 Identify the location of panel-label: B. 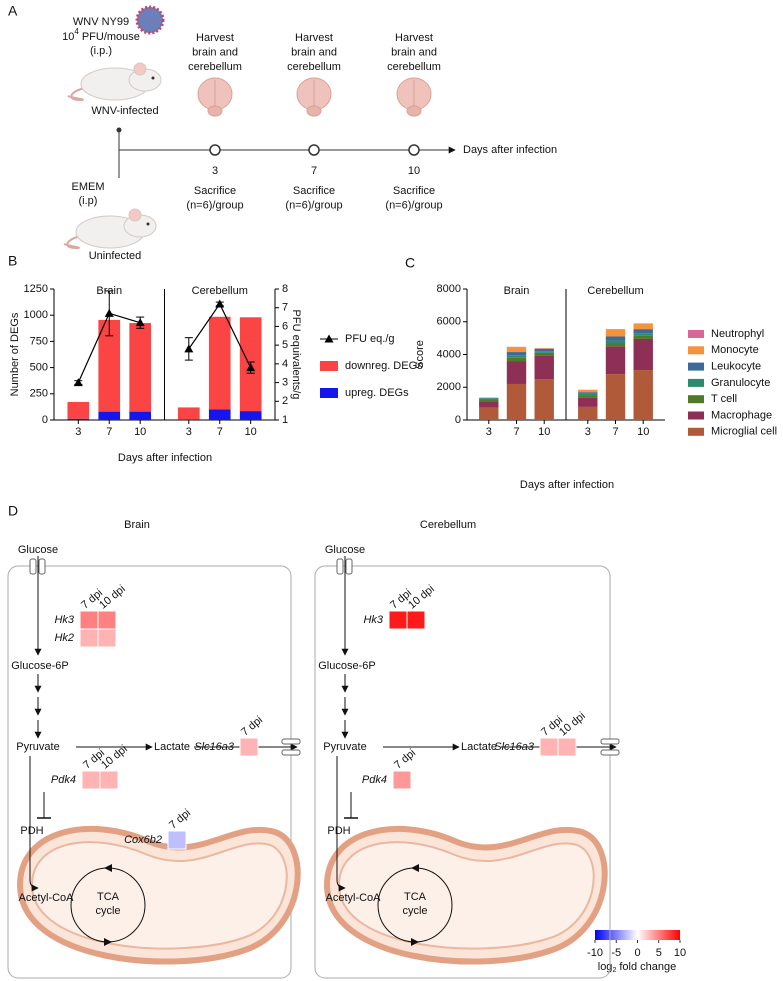
(12, 261).